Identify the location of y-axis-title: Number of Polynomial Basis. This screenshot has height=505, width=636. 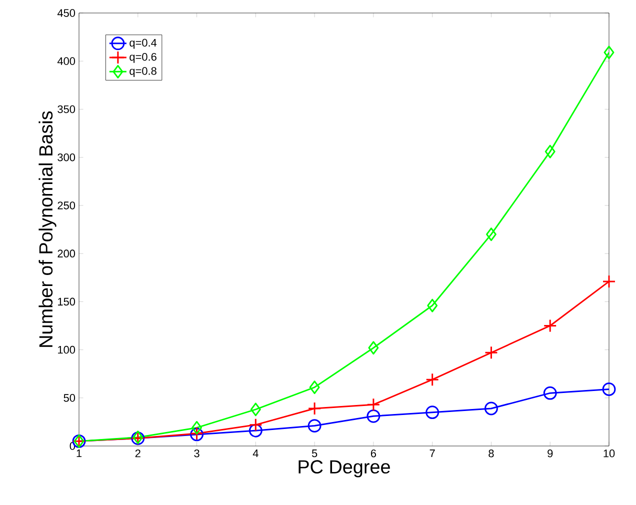
(47, 229).